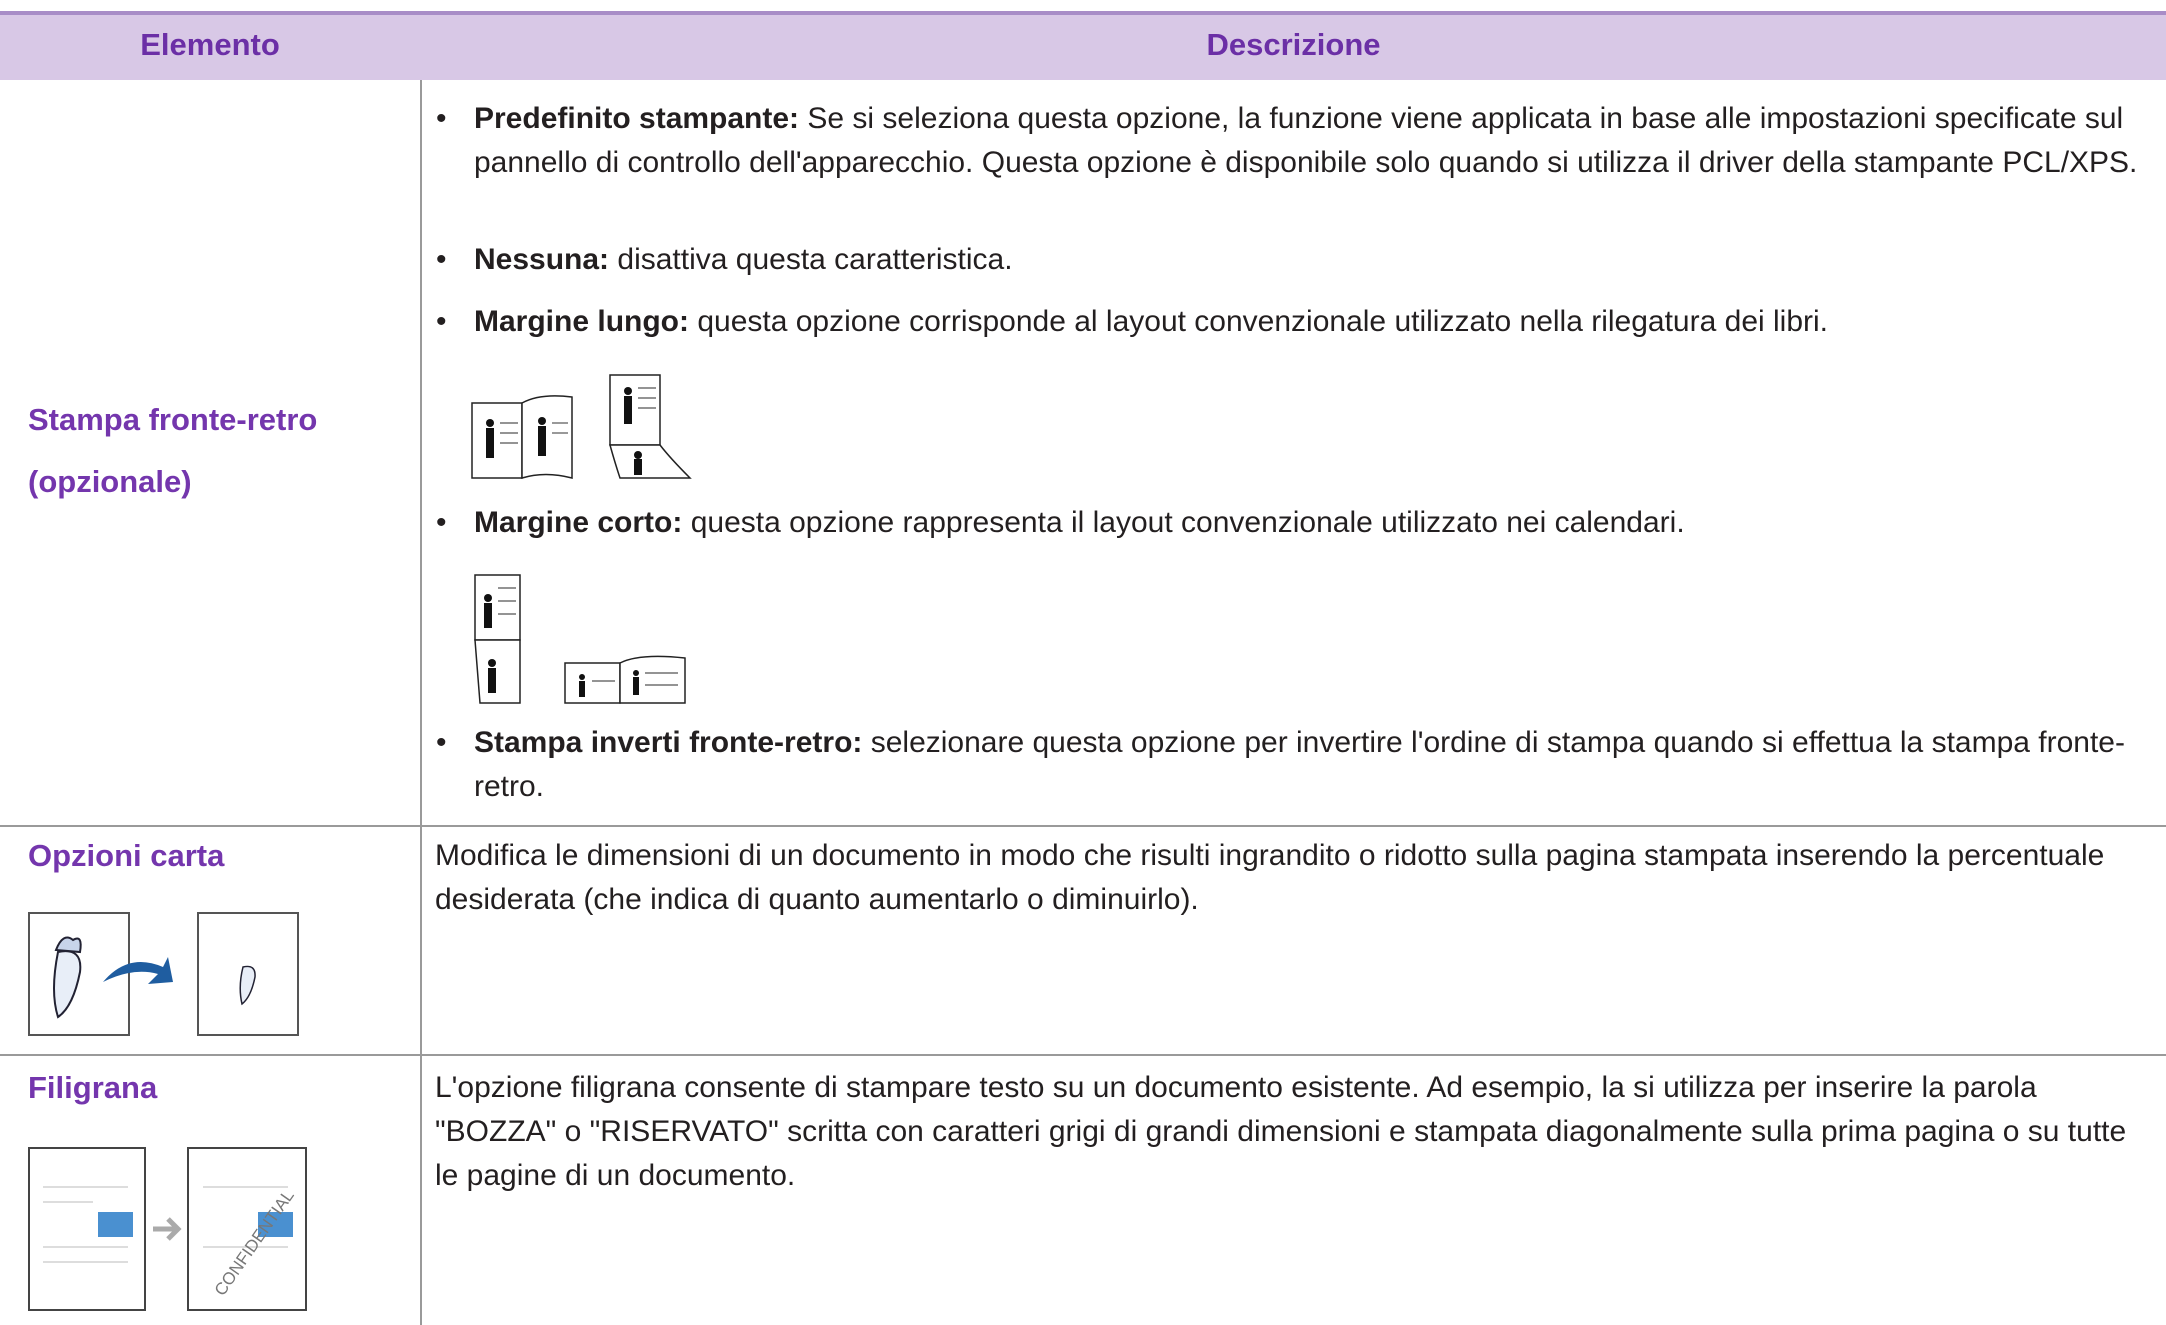 This screenshot has width=2166, height=1325. I want to click on paper-options-icon, so click(163, 974).